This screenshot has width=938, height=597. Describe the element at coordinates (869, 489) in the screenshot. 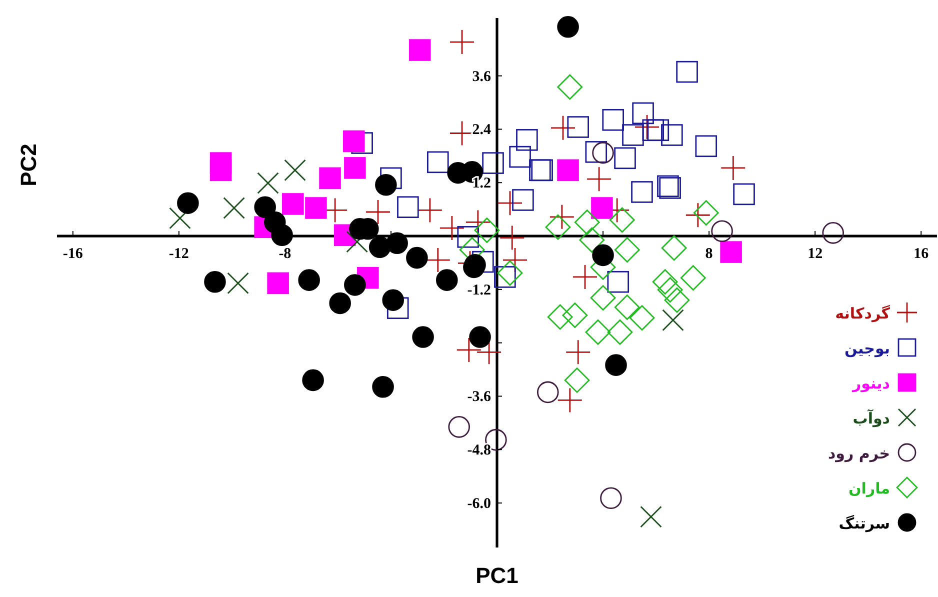

I see `legend-label: ماران` at that location.